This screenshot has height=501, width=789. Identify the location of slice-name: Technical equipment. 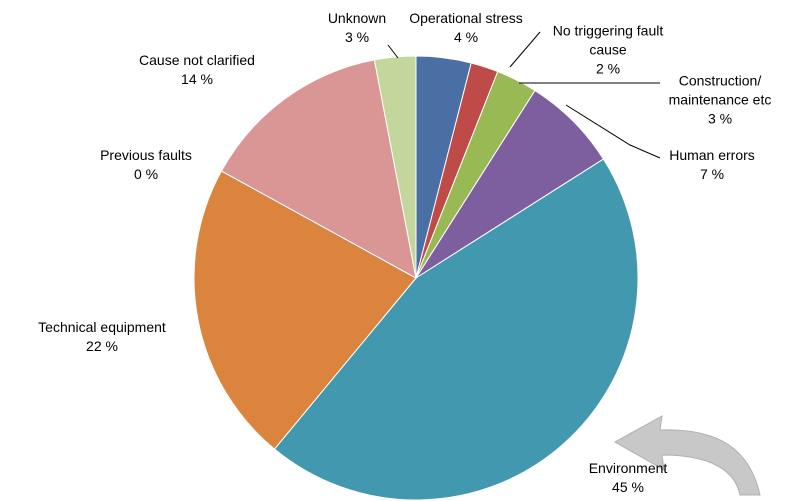
(102, 327).